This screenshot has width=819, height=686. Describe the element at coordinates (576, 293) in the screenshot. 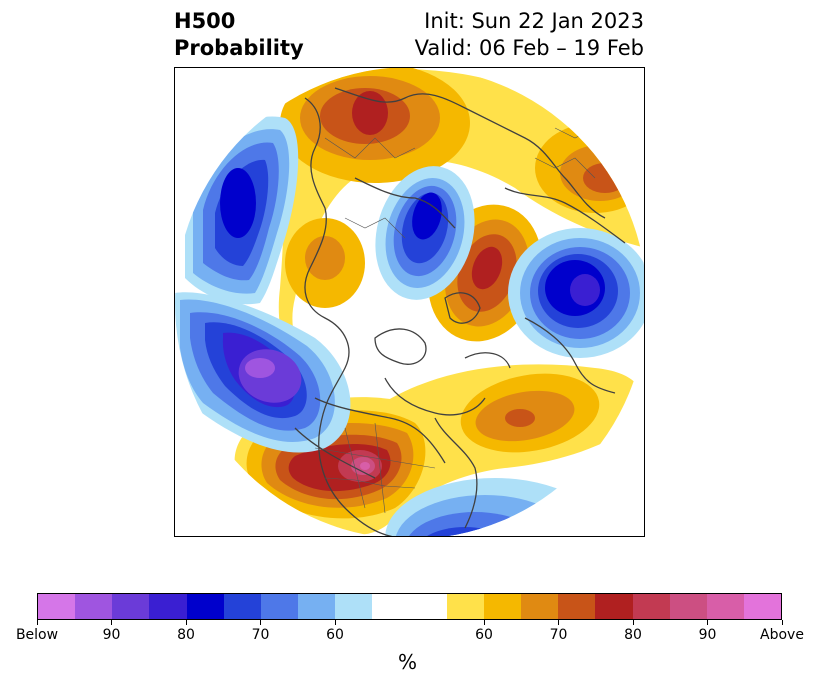

I see `blue-anomaly-greenland-sea` at that location.